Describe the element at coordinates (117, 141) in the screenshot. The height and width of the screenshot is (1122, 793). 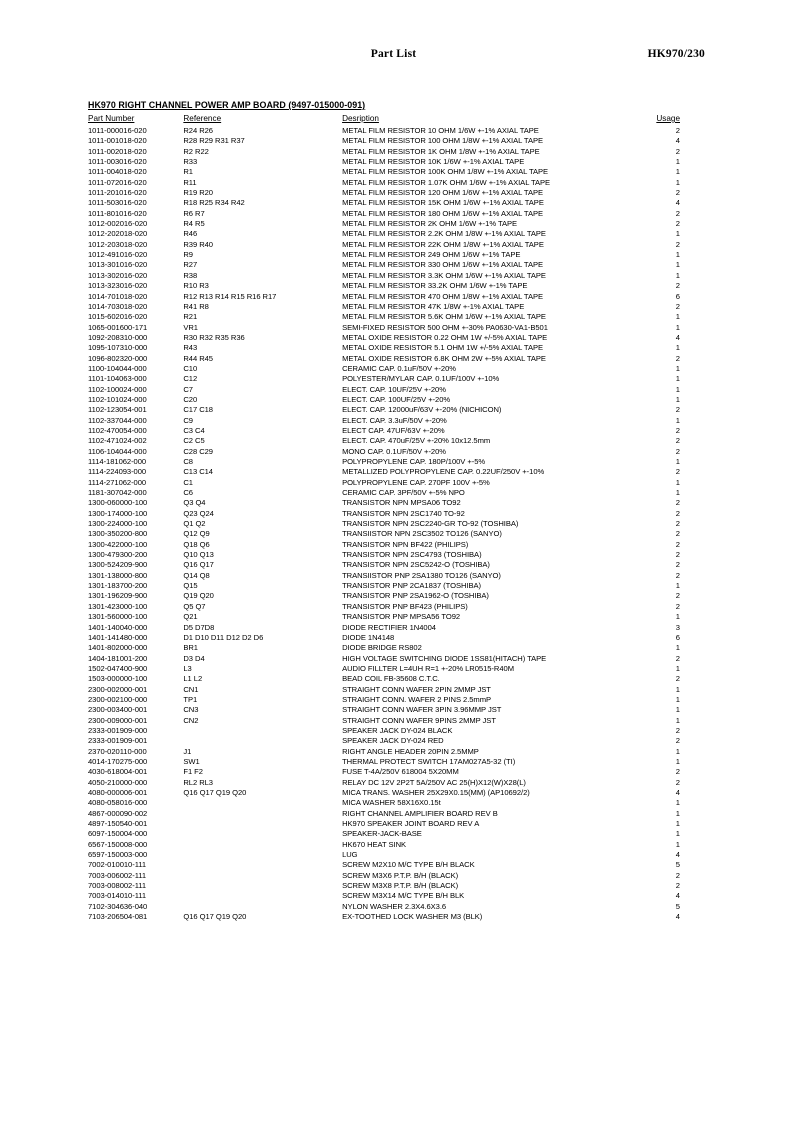
I see `cell-part-number: 1011-001018-020` at that location.